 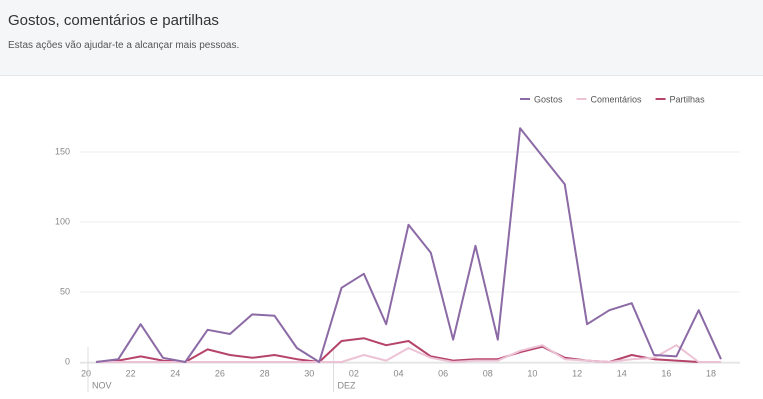 What do you see at coordinates (622, 373) in the screenshot?
I see `x-tick-label: 14` at bounding box center [622, 373].